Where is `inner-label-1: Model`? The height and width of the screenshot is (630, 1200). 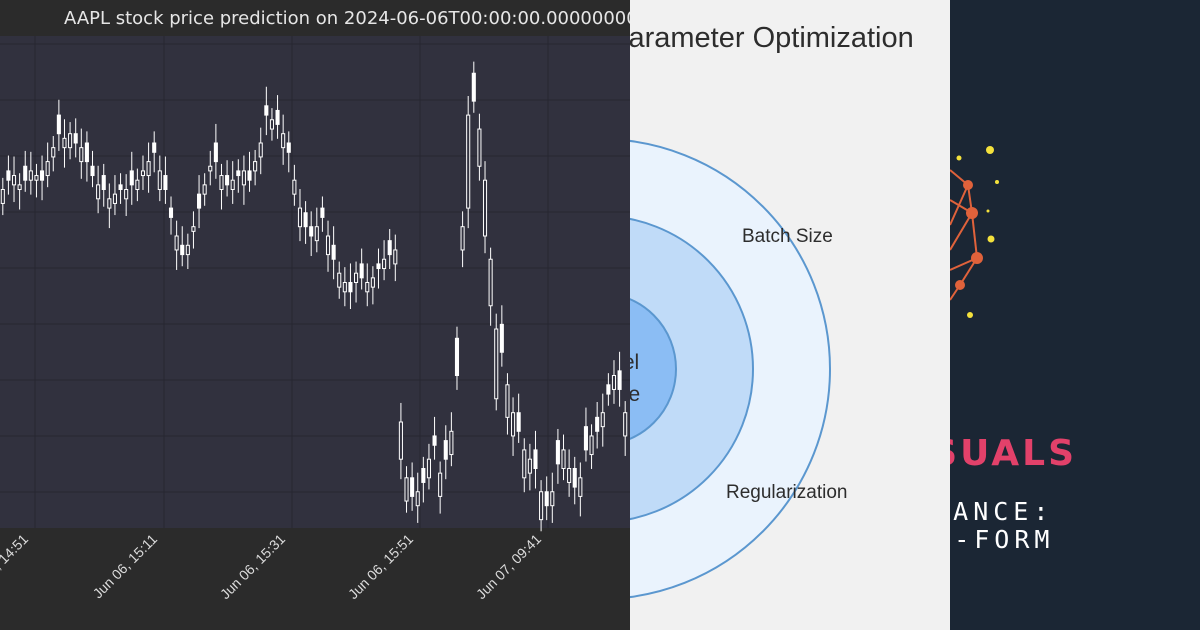
inner-label-1: Model is located at coordinates (634, 362).